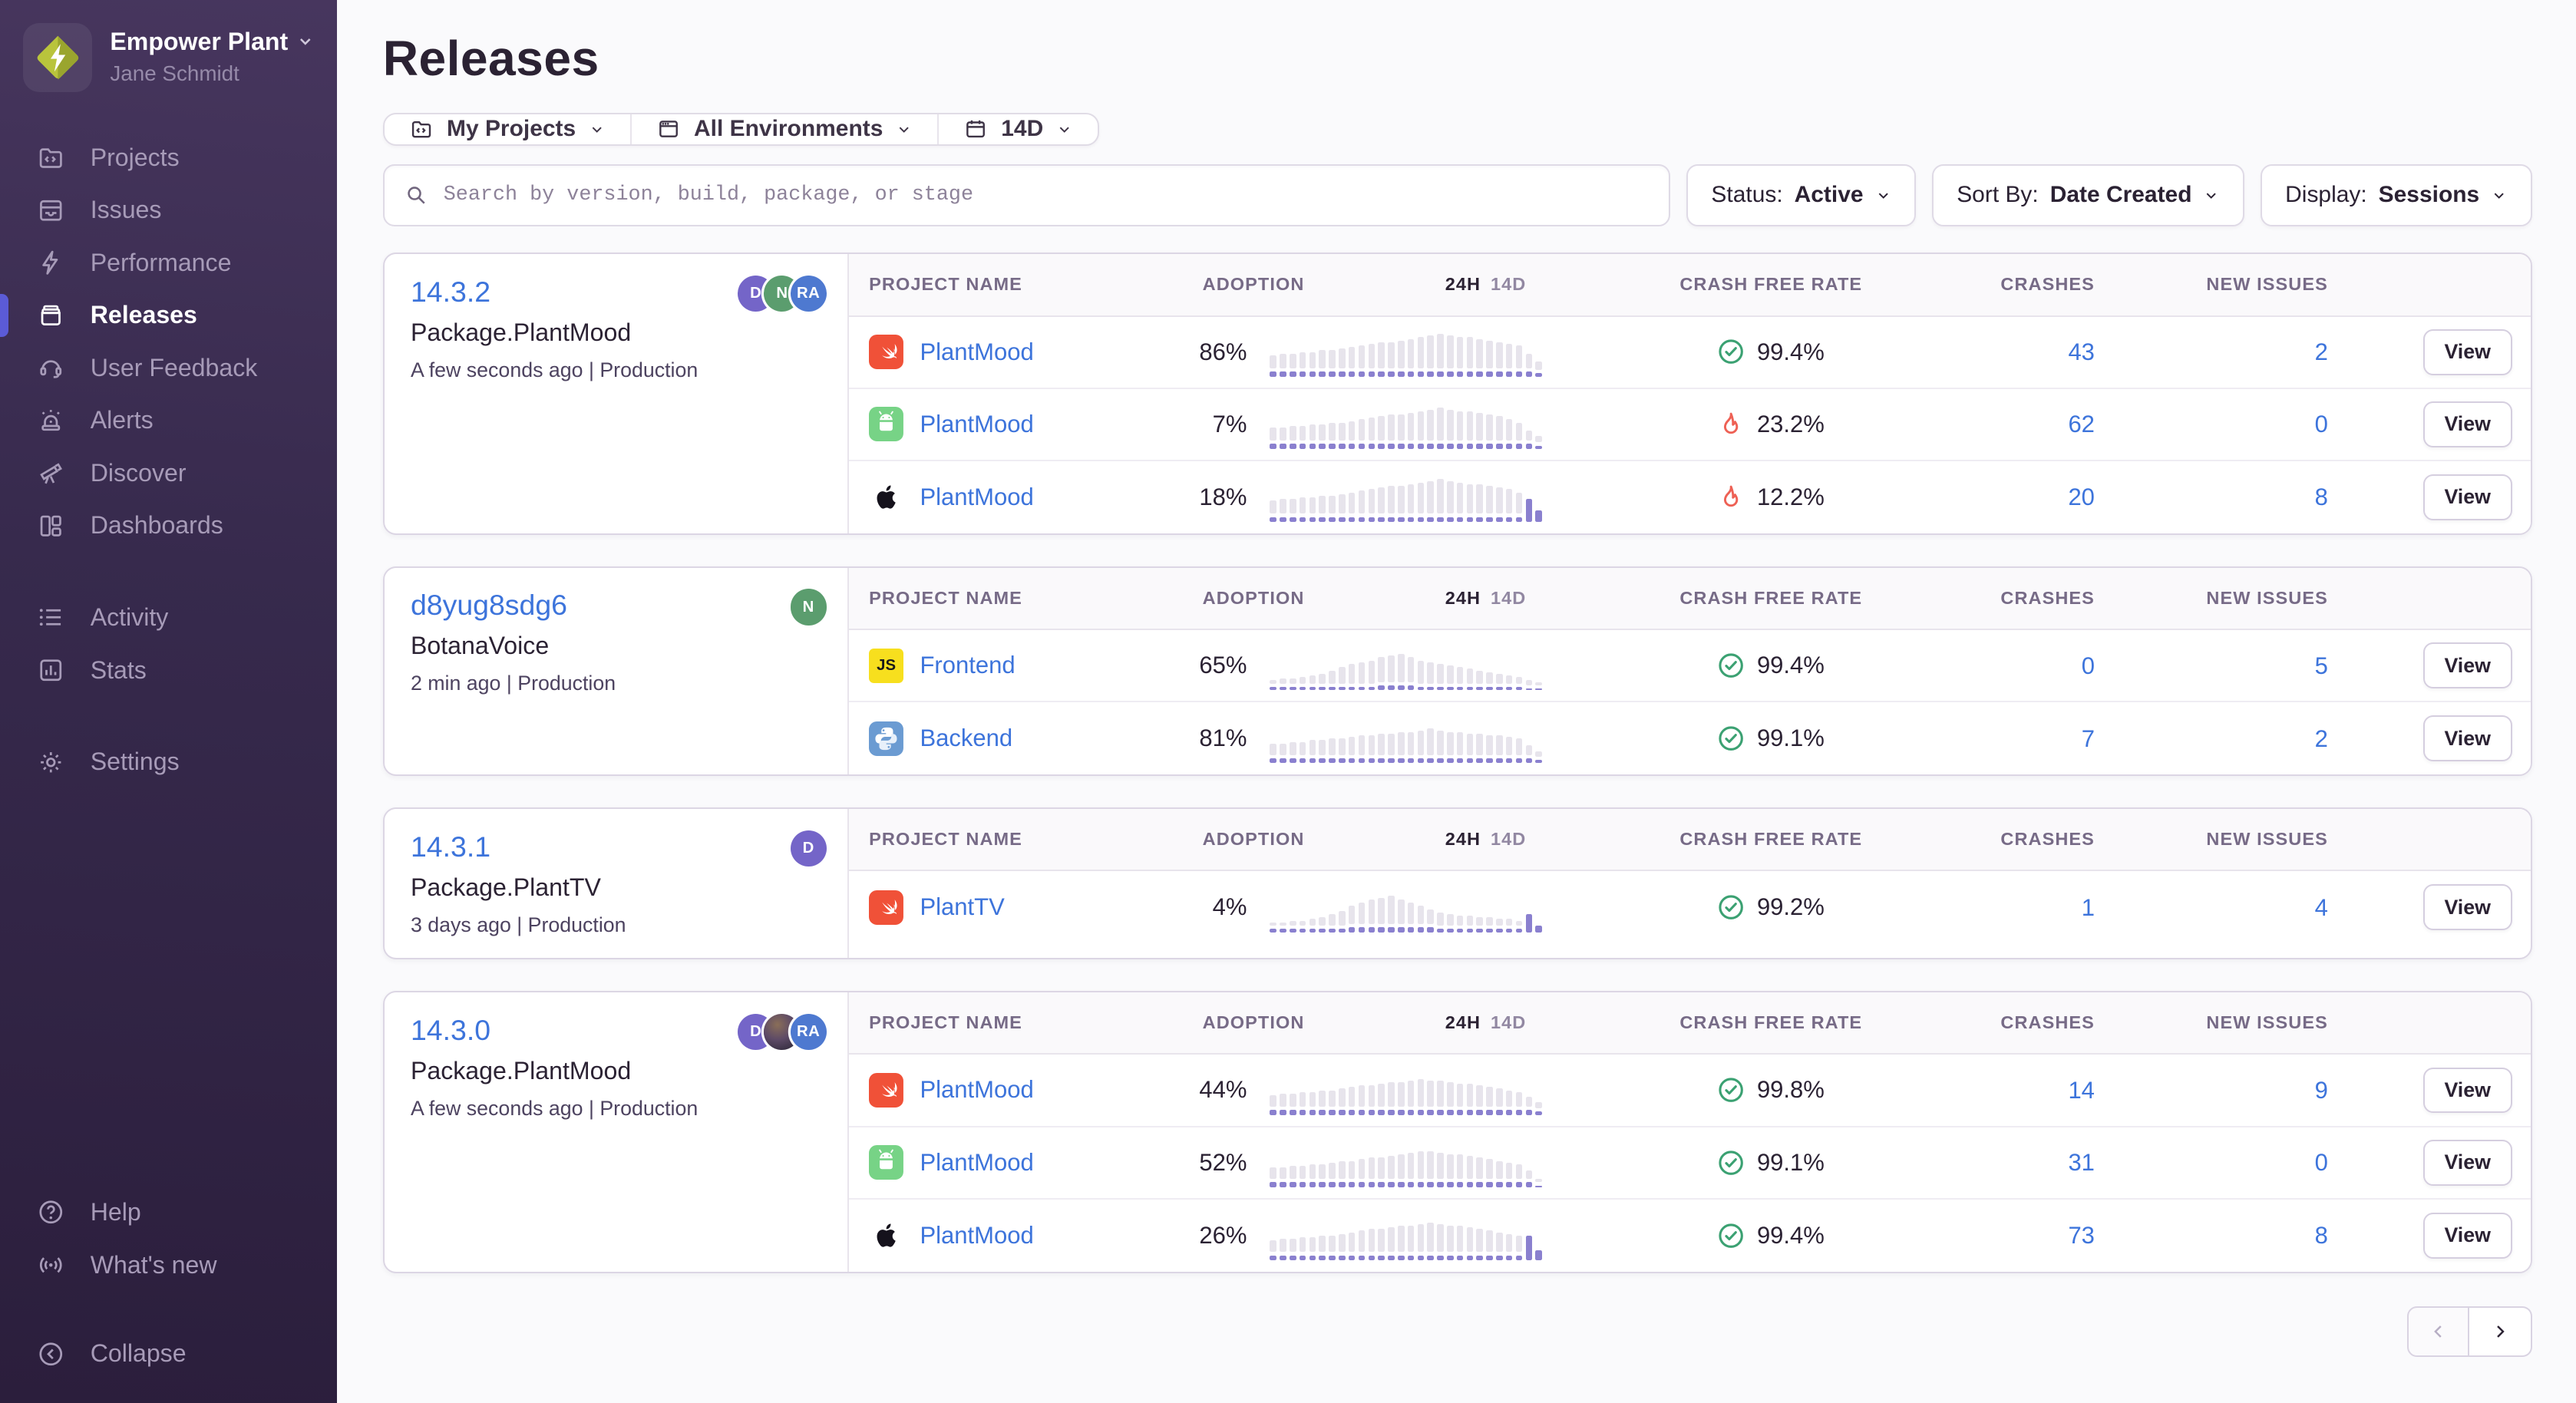  Describe the element at coordinates (2047, 597) in the screenshot. I see `col-crashes: CRASHES` at that location.